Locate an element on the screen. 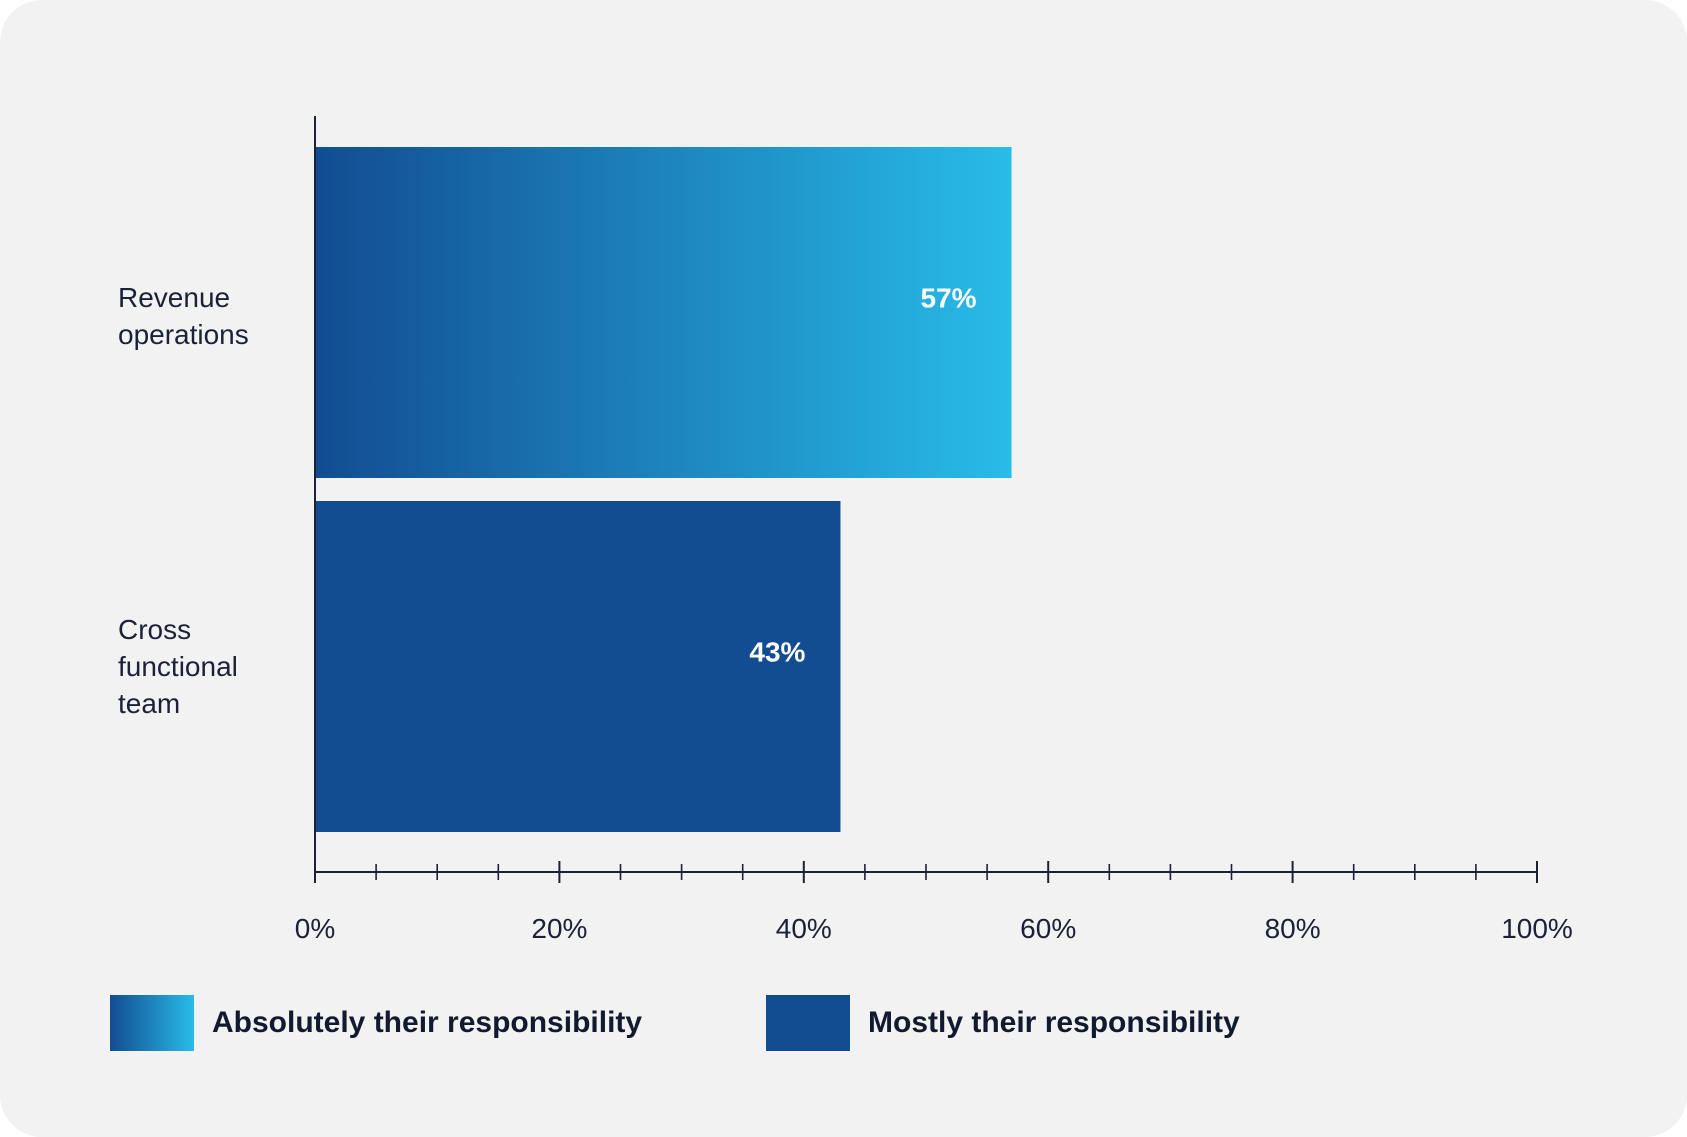 The height and width of the screenshot is (1137, 1687). legend-item-absolutely: Absolutely their responsibility is located at coordinates (376, 1023).